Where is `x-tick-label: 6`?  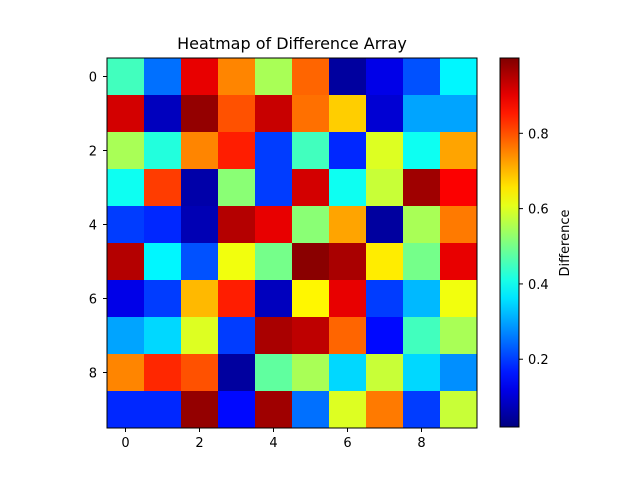
x-tick-label: 6 is located at coordinates (347, 443).